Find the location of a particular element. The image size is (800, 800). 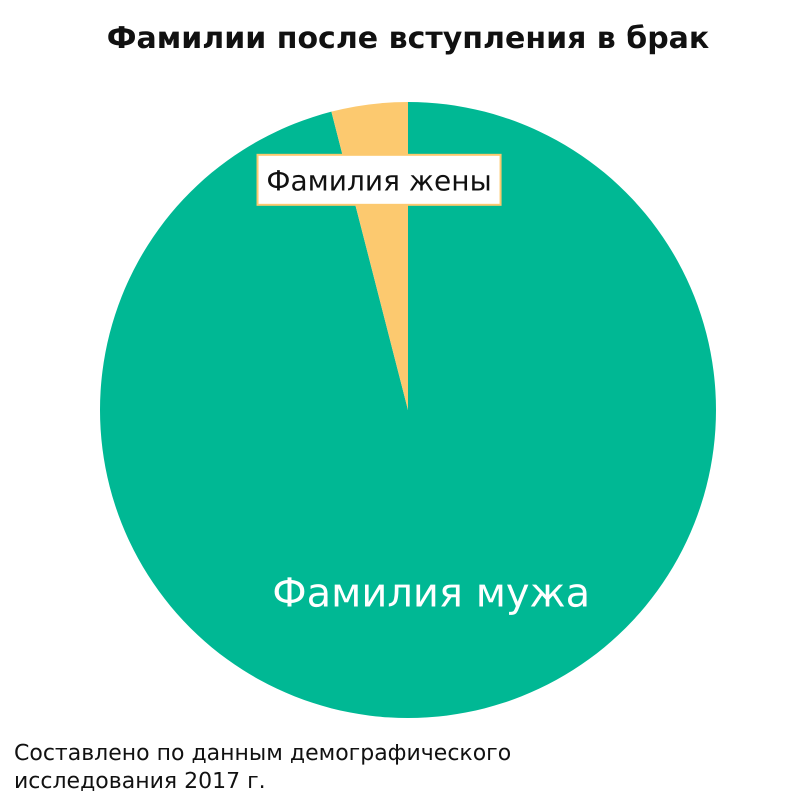

slice-label: Фамилия мужа is located at coordinates (431, 593).